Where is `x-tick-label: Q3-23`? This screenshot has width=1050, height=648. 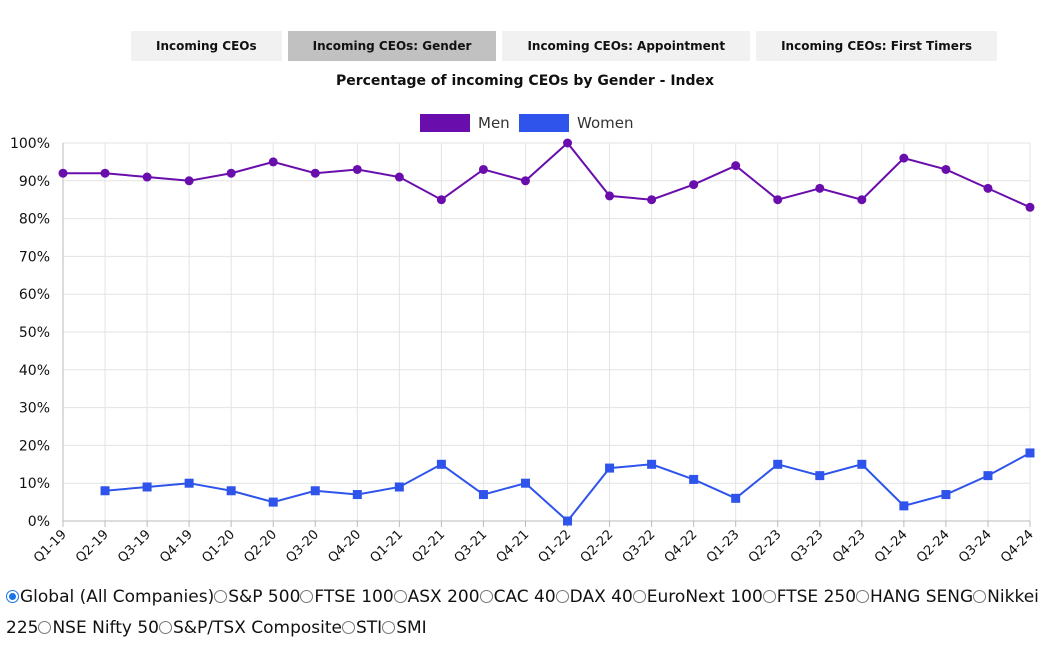
x-tick-label: Q3-23 is located at coordinates (807, 546).